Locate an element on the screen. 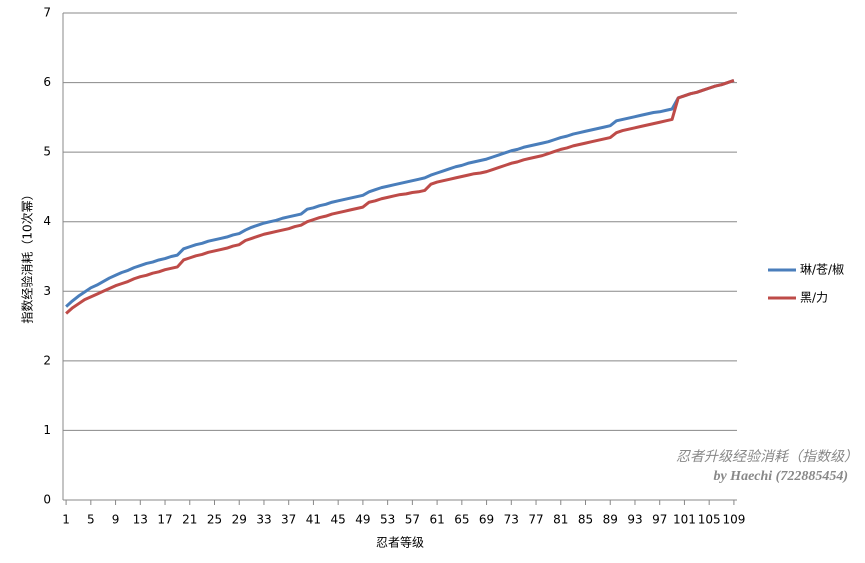 The width and height of the screenshot is (865, 563). x-tick-label: 97 is located at coordinates (659, 520).